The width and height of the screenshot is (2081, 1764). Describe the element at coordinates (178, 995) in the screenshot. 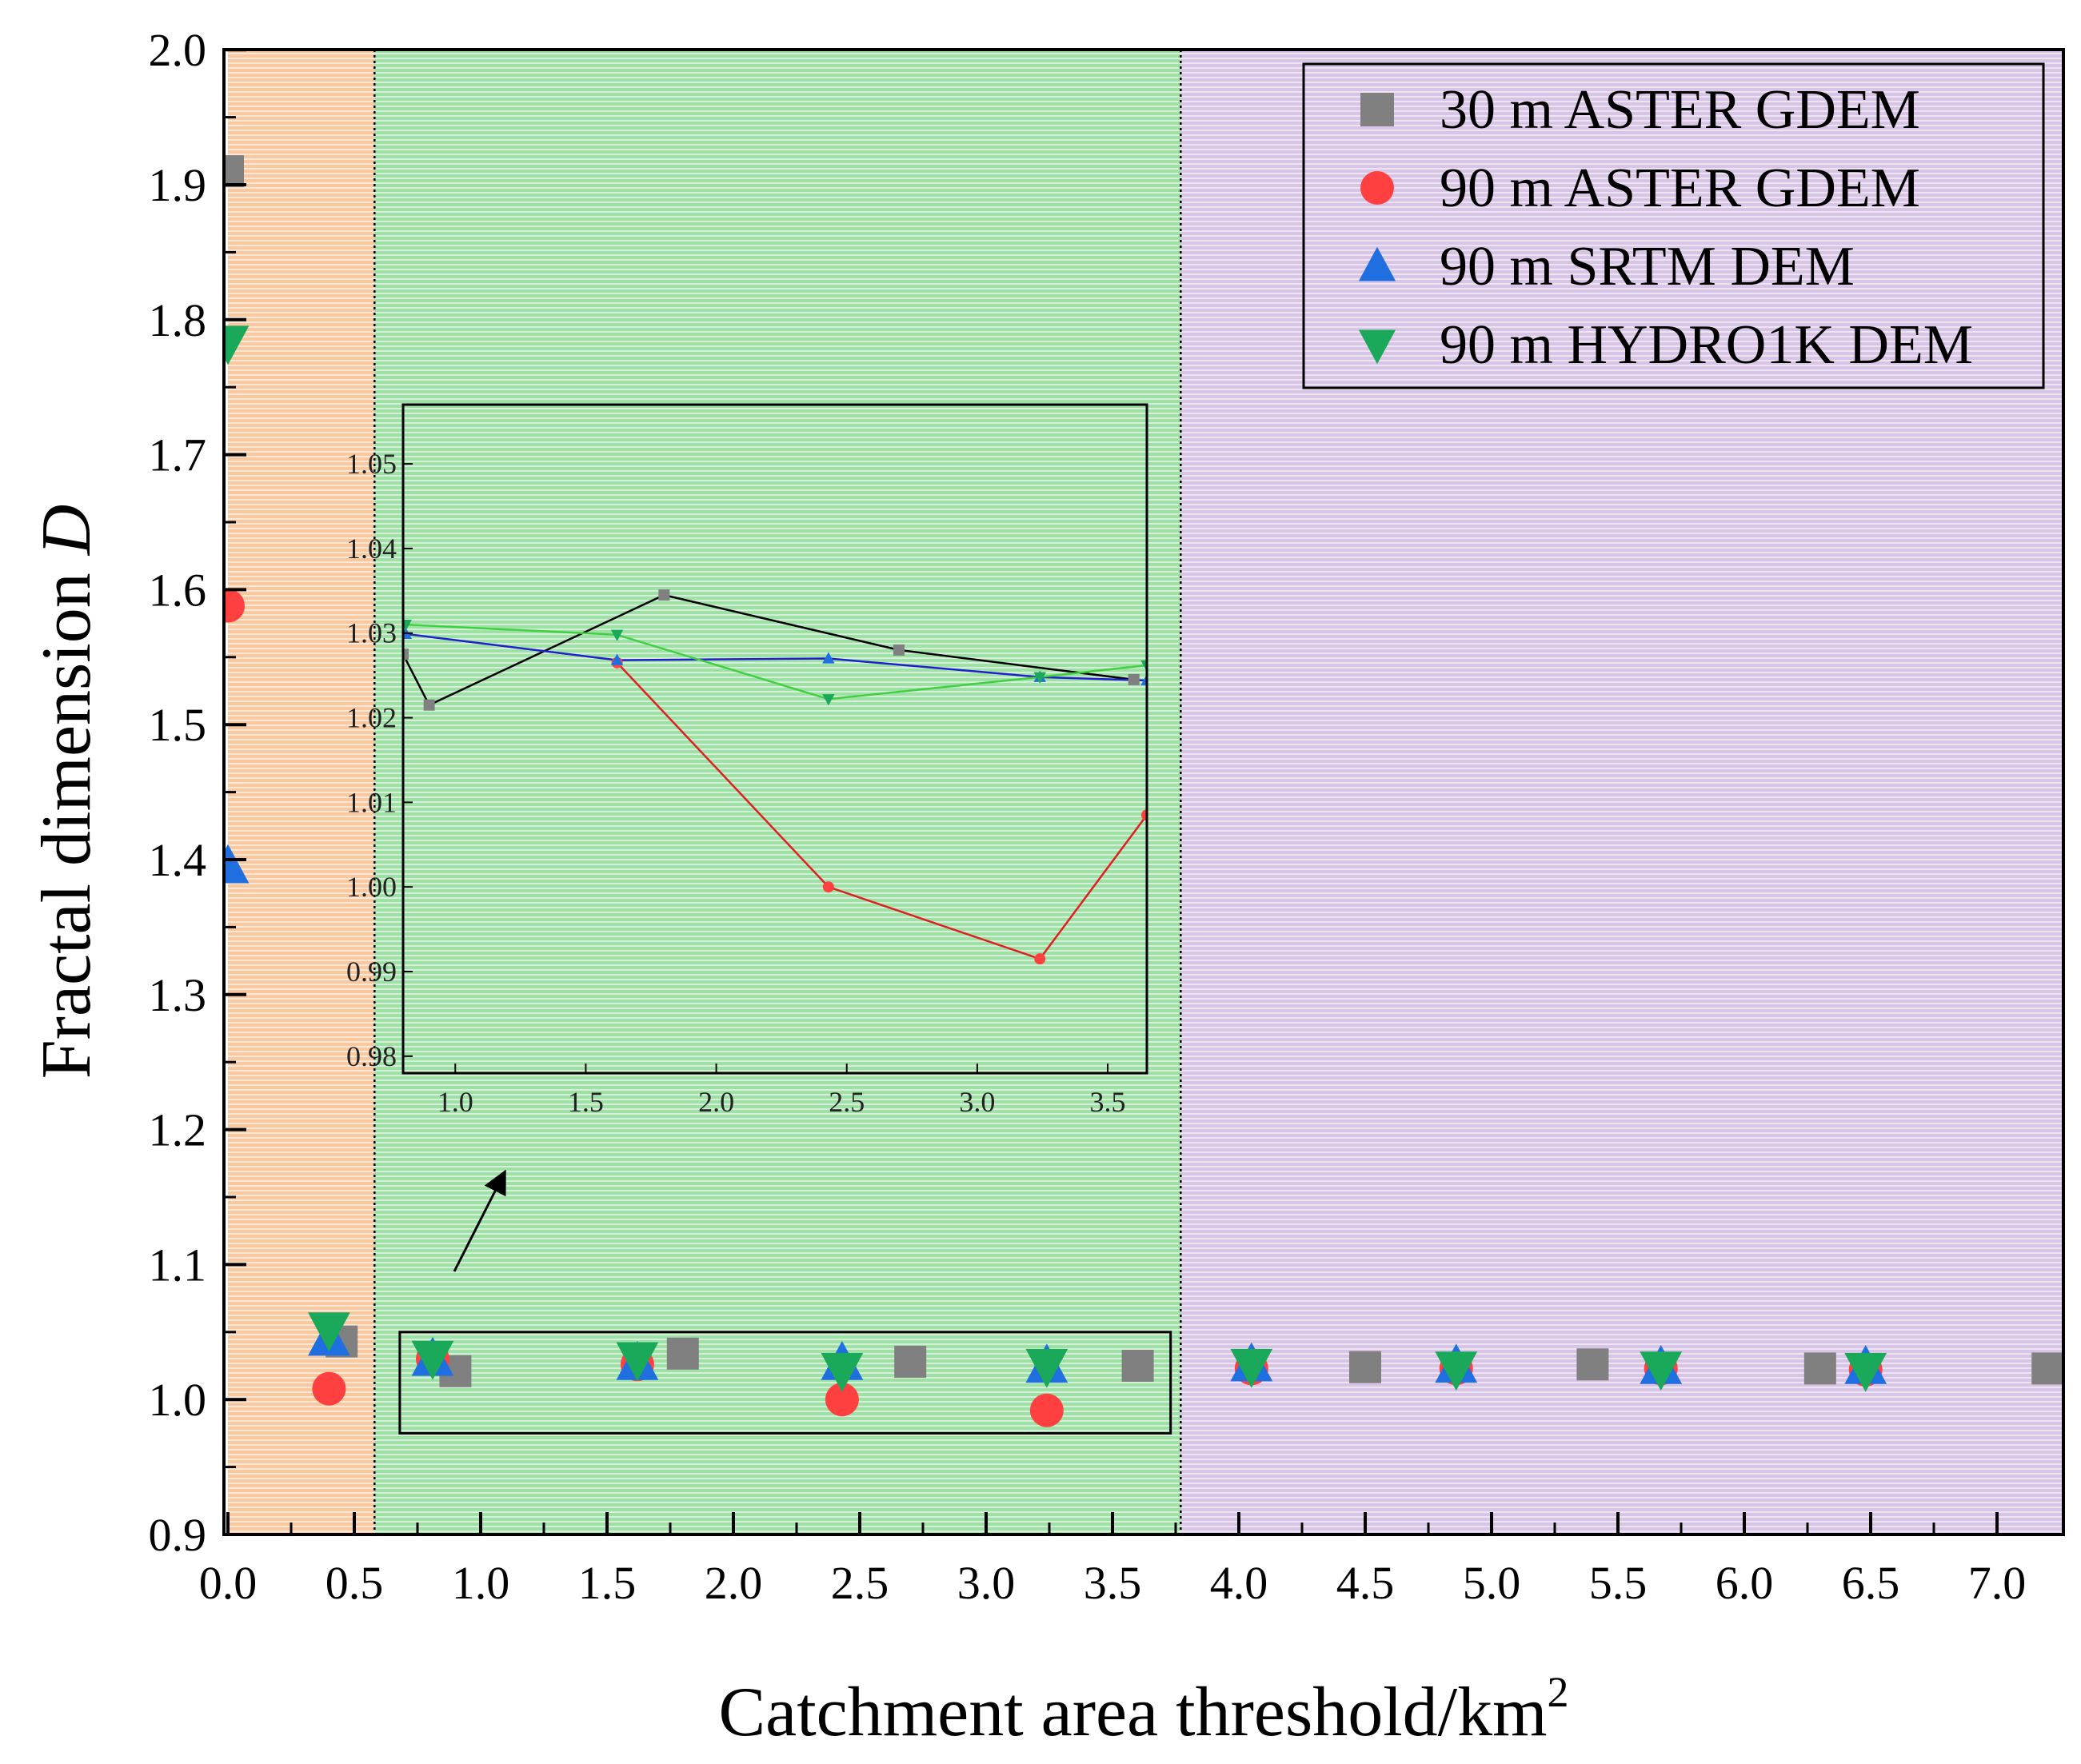

I see `y-tick-label-4: 1.3` at that location.